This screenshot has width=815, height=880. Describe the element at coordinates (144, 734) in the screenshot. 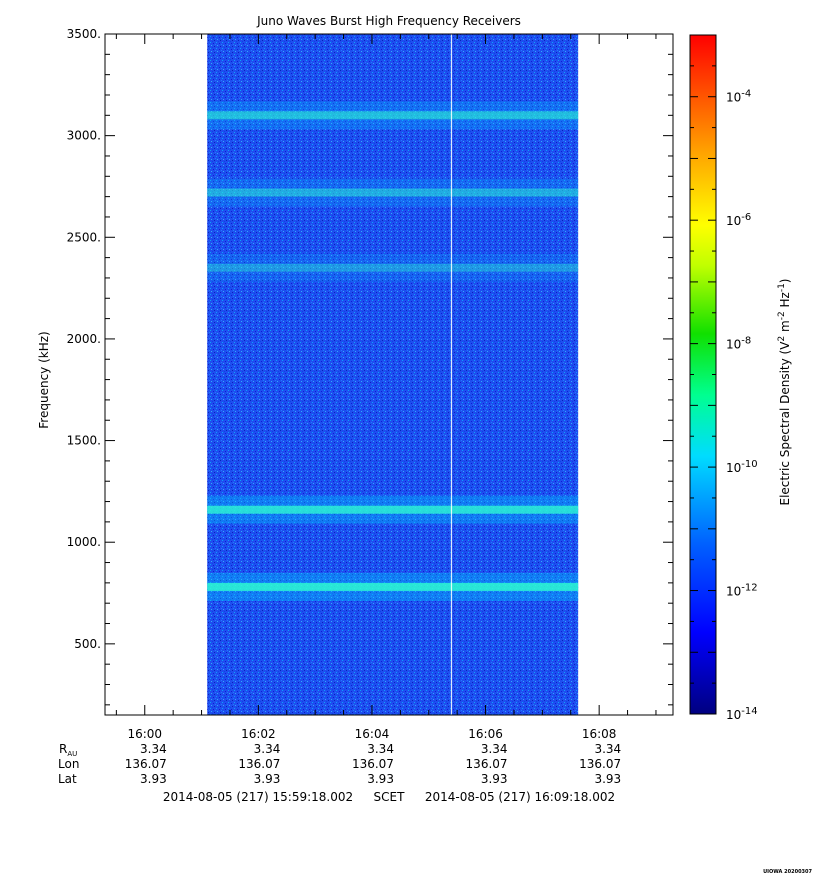

I see `x-tick-label: 16:00` at that location.